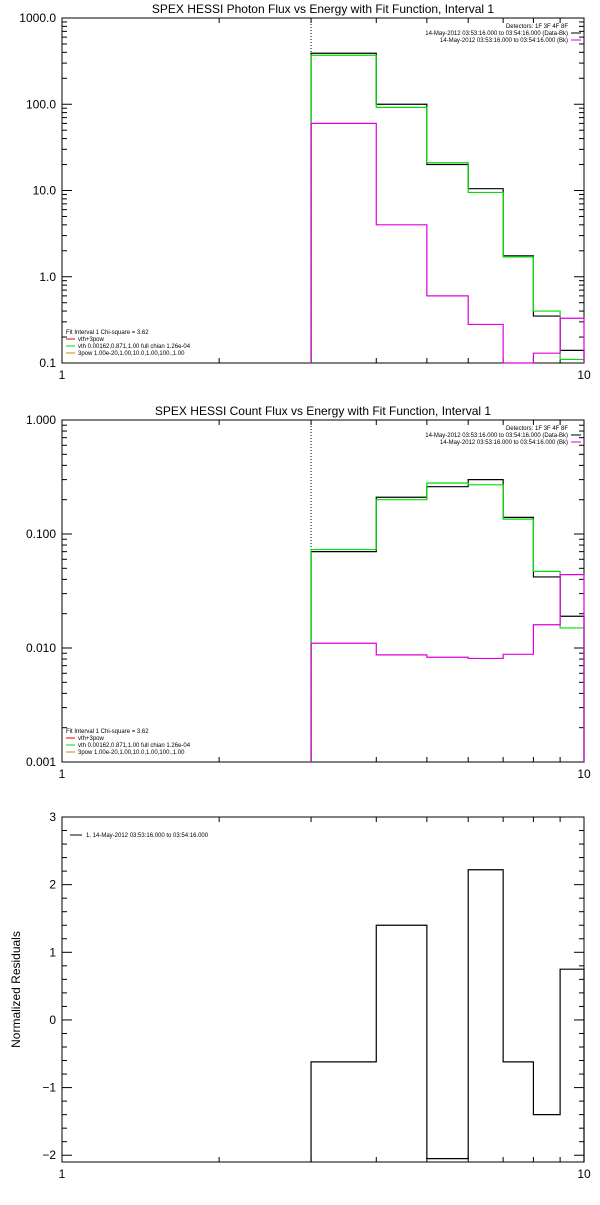 This screenshot has height=1205, width=600. Describe the element at coordinates (41, 534) in the screenshot. I see `y-tick-label: 0.100` at that location.